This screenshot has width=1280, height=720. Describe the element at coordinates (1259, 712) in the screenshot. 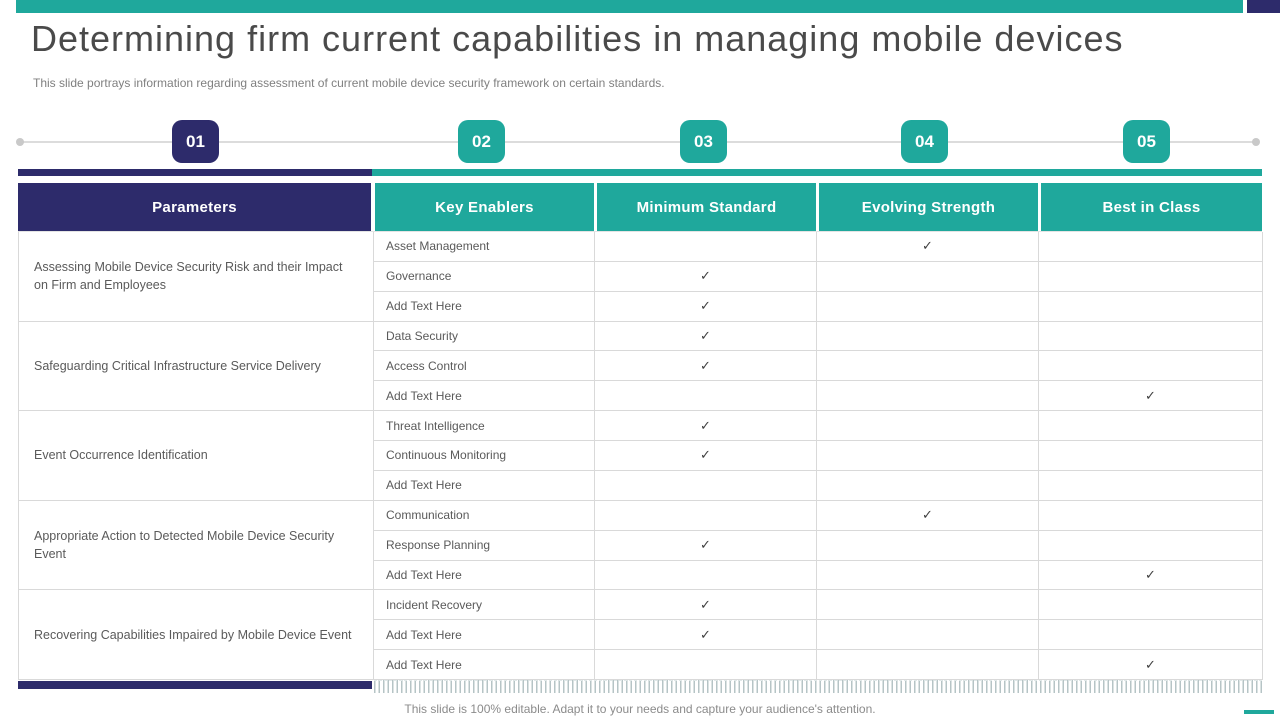

I see `footer-teal-dash` at that location.